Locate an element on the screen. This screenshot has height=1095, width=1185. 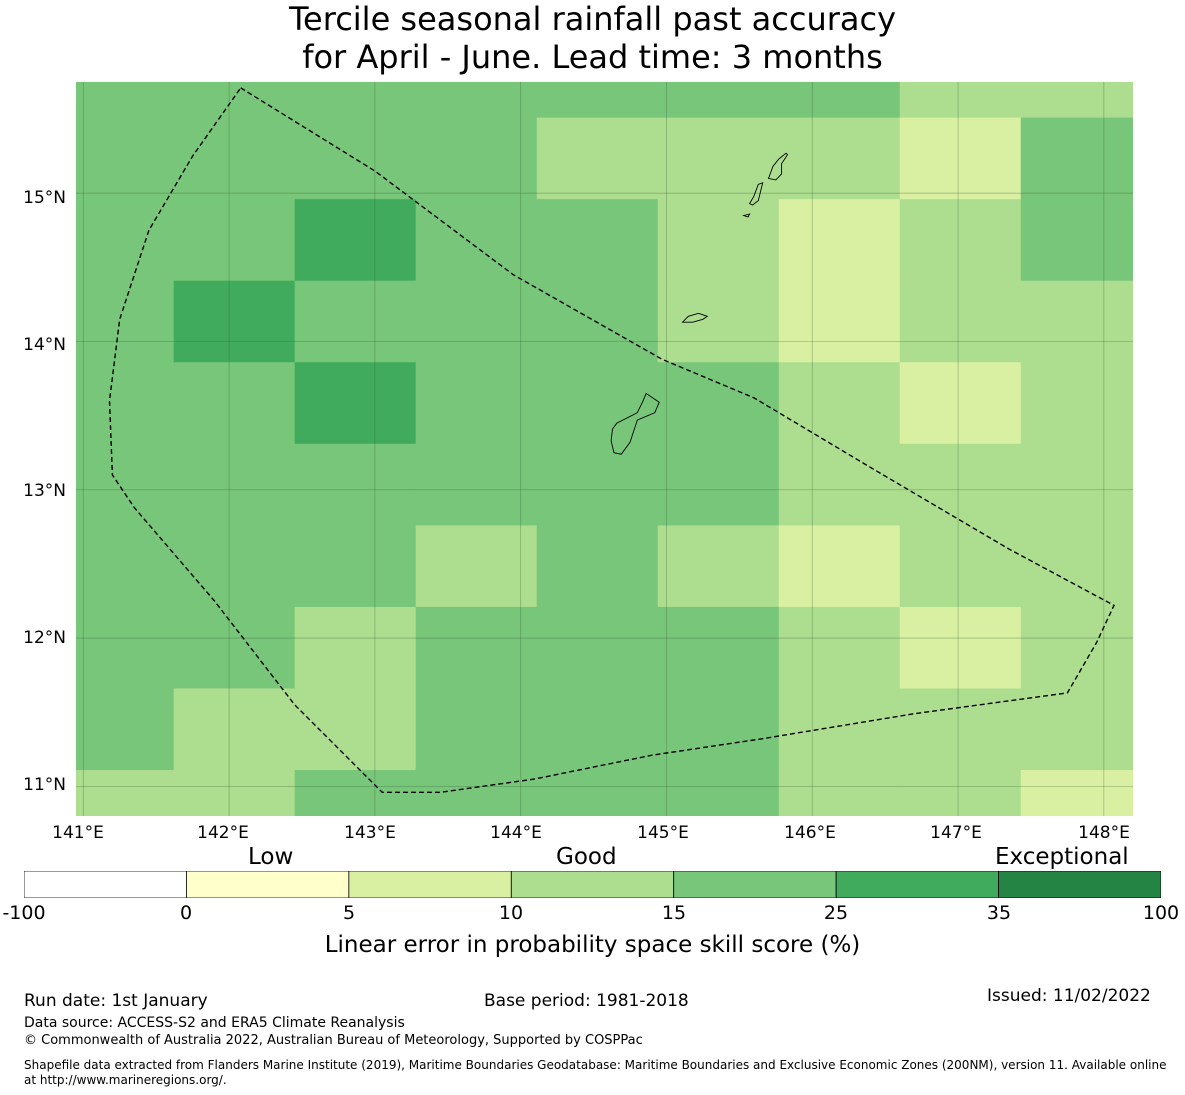
colorbar-tick-minus100: -100 is located at coordinates (24, 913).